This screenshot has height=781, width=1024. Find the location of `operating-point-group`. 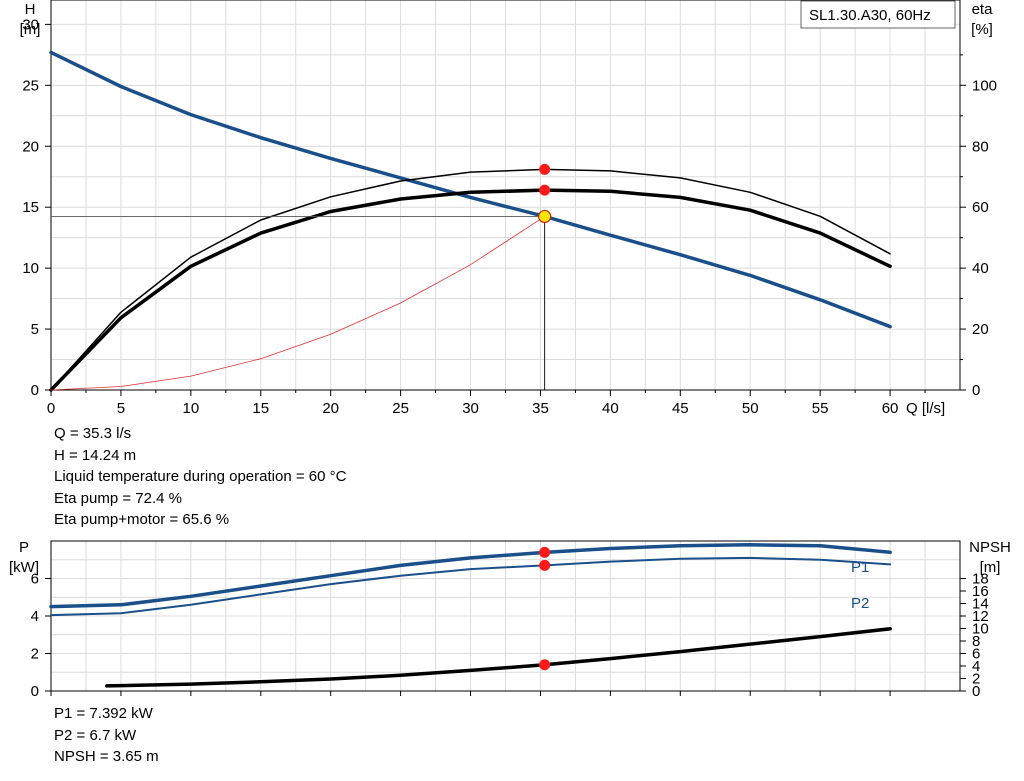

operating-point-group is located at coordinates (301, 276).